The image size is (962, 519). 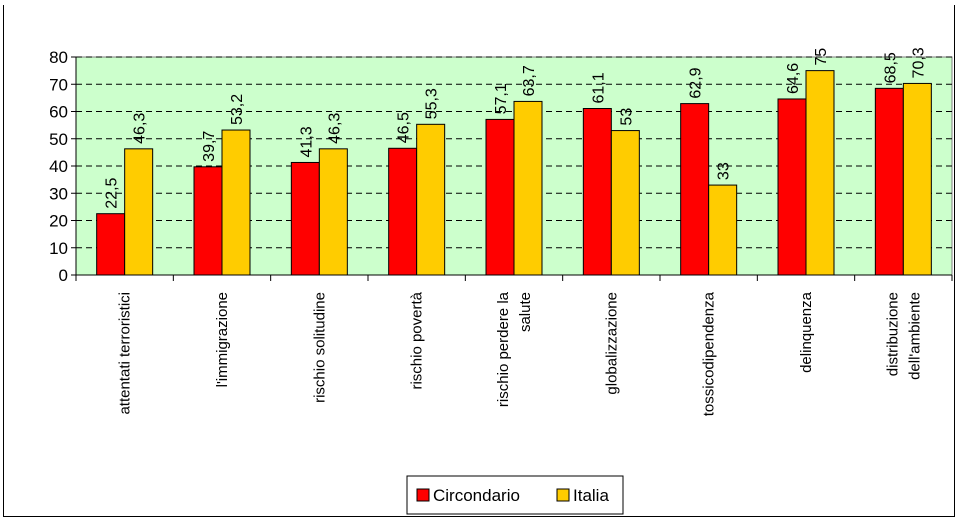 What do you see at coordinates (529, 80) in the screenshot?
I see `data-label: 63,7` at bounding box center [529, 80].